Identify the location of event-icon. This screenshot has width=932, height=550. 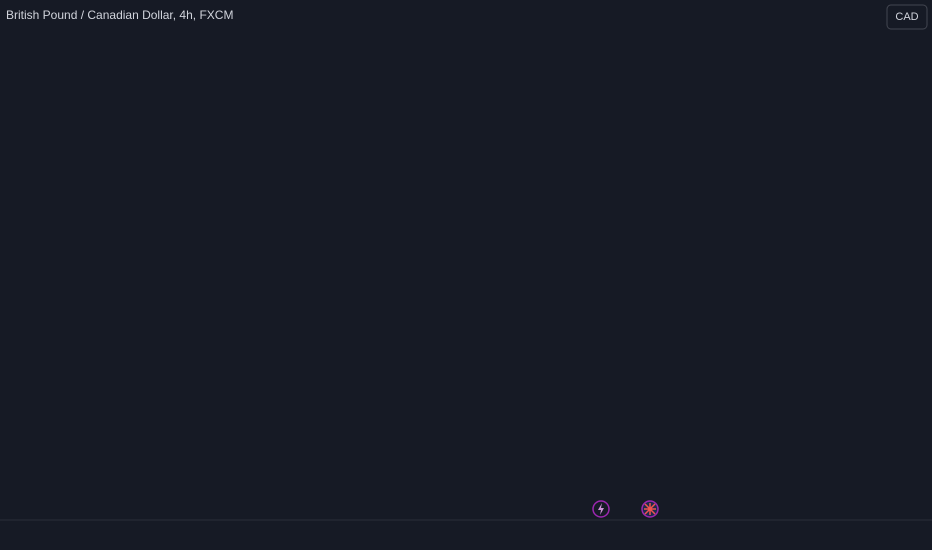
(601, 509).